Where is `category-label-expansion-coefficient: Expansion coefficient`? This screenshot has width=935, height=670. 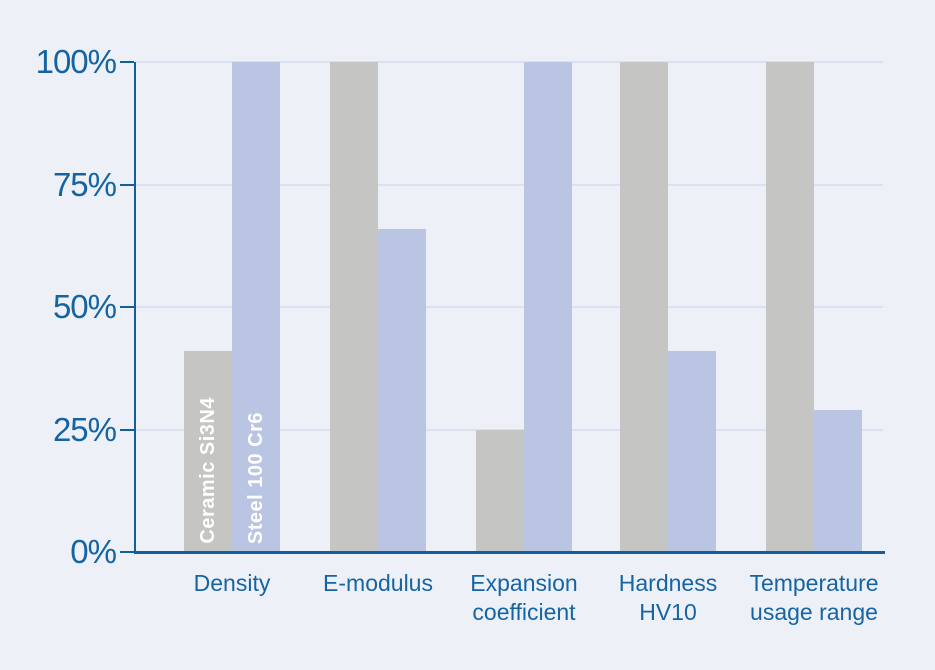 category-label-expansion-coefficient: Expansion coefficient is located at coordinates (524, 598).